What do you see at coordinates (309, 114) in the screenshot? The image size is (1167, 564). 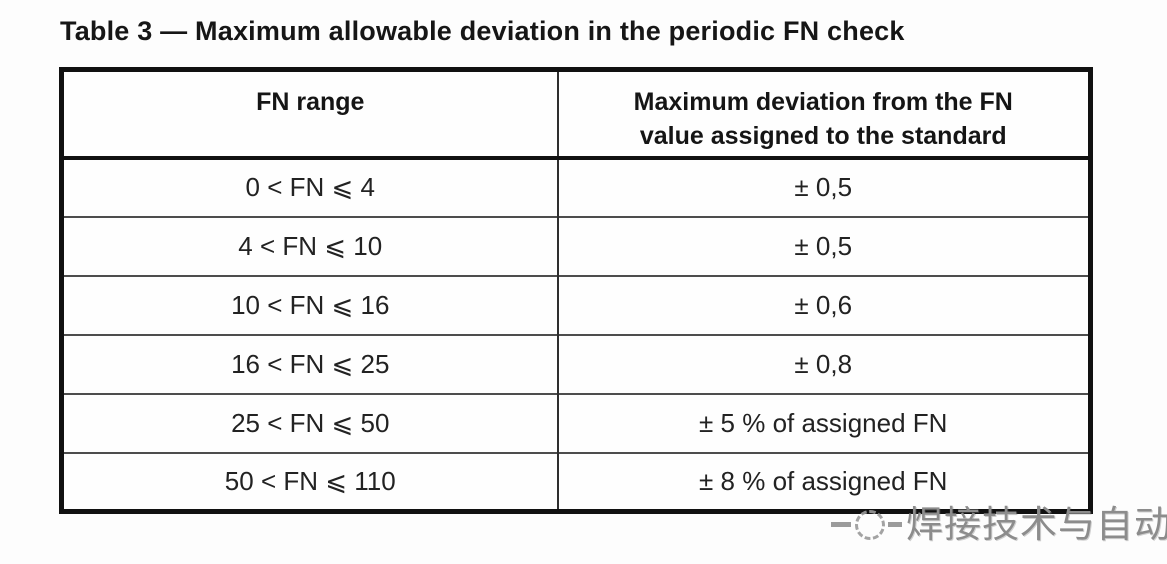 I see `header-fn-range: FN range` at bounding box center [309, 114].